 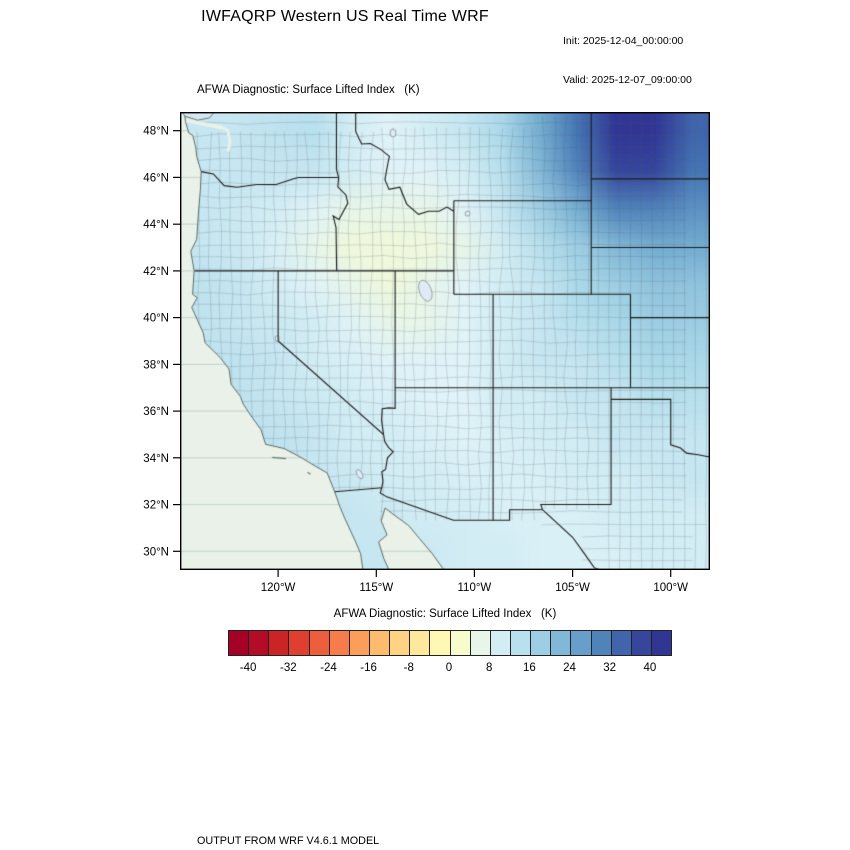 What do you see at coordinates (156, 272) in the screenshot?
I see `lat-tick-label: 42°N` at bounding box center [156, 272].